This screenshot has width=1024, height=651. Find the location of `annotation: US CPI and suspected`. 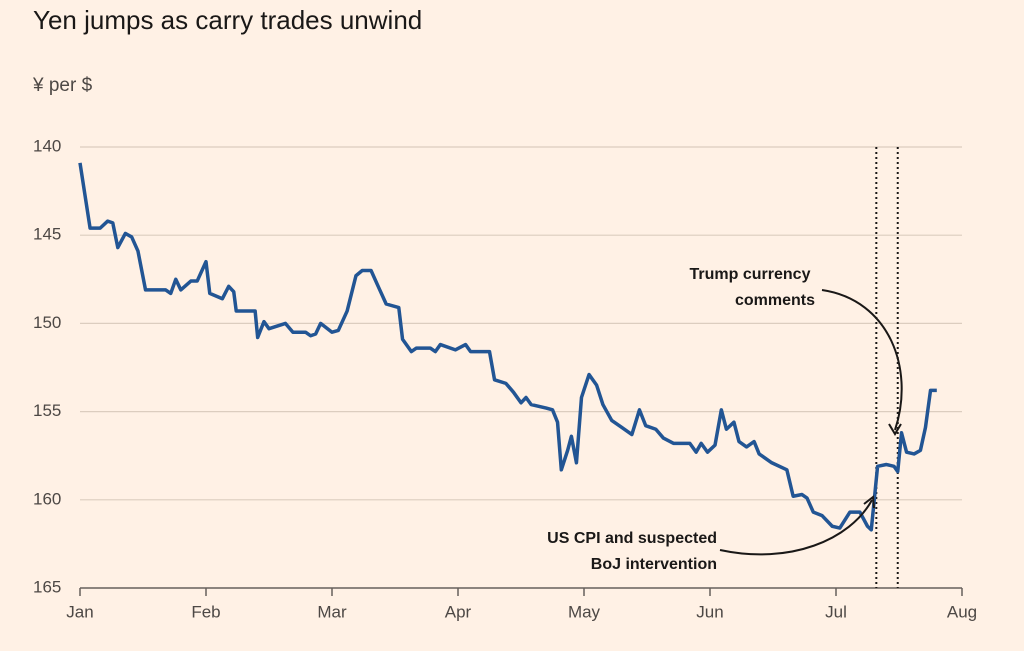

annotation: US CPI and suspected is located at coordinates (632, 538).